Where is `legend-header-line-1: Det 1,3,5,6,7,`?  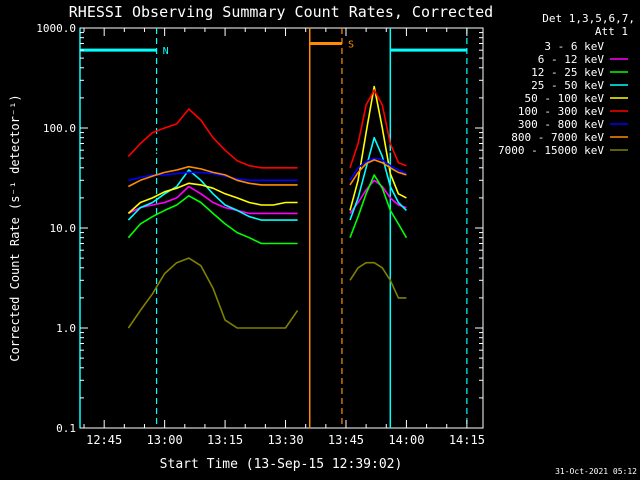
legend-header-line-1: Det 1,3,5,6,7, is located at coordinates (588, 18).